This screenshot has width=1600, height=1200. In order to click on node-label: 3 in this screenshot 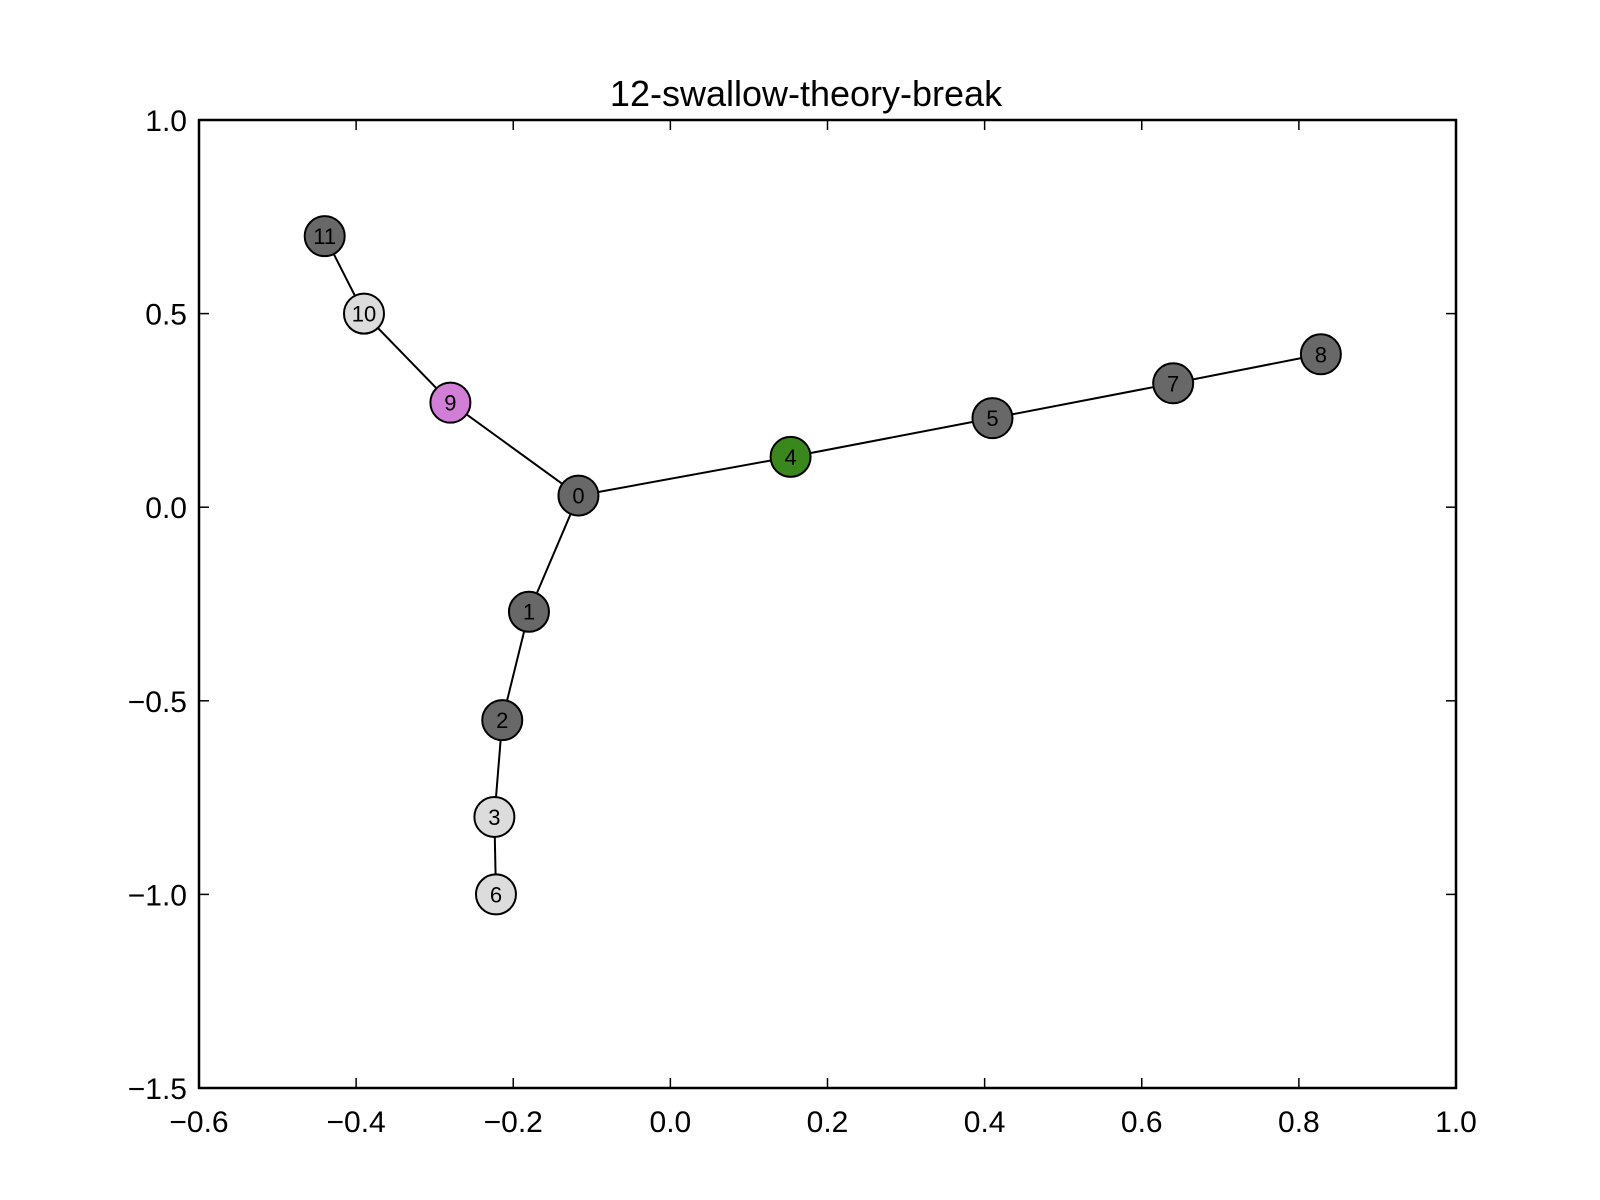, I will do `click(494, 817)`.